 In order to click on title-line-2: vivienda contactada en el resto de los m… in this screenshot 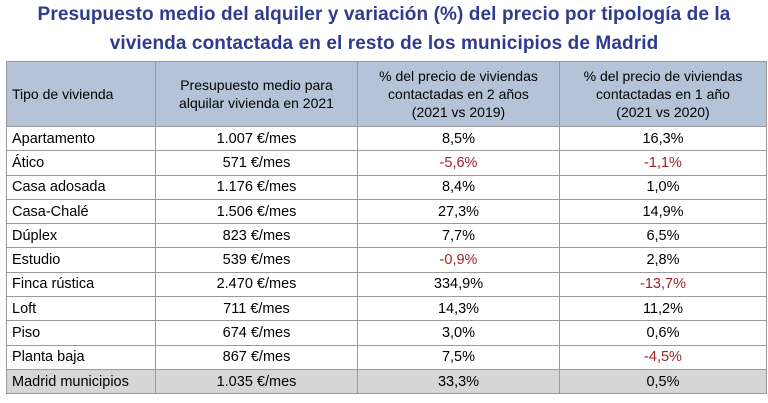, I will do `click(384, 43)`.